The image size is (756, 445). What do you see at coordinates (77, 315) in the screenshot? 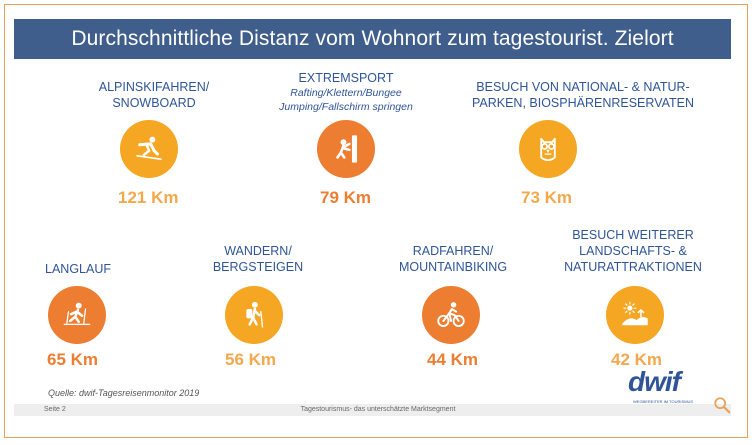
I see `cross-country-skier-icon` at bounding box center [77, 315].